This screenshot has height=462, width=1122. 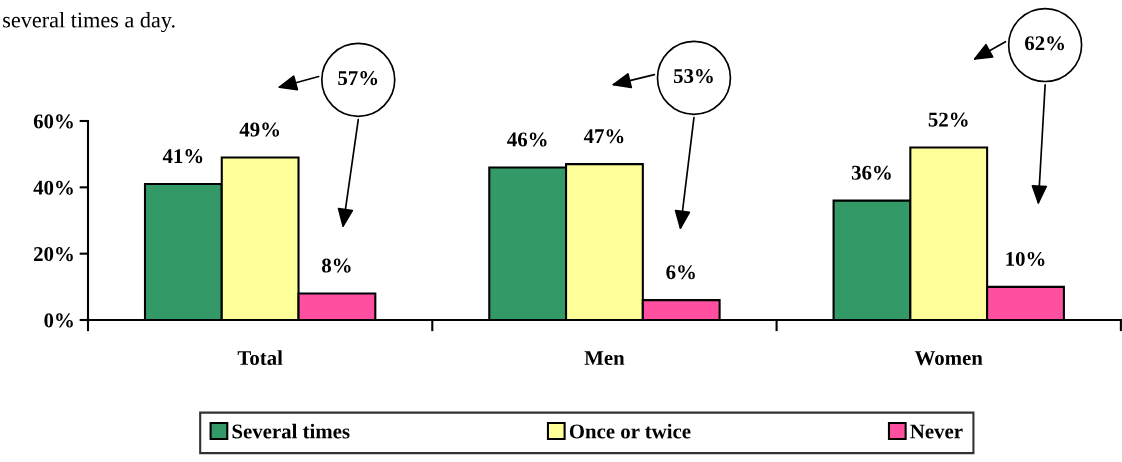 I want to click on data-label: 36%, so click(x=871, y=172).